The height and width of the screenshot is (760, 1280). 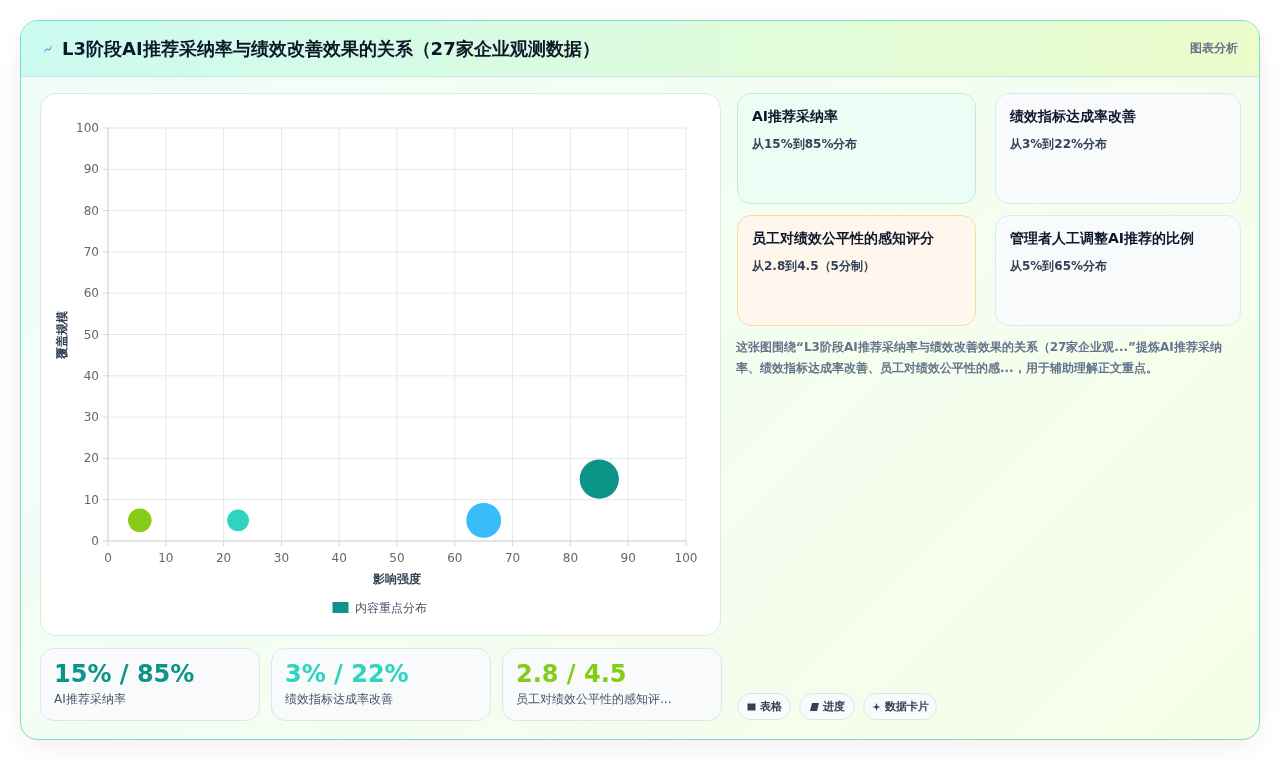 I want to click on x-tick-label: 10, so click(x=166, y=558).